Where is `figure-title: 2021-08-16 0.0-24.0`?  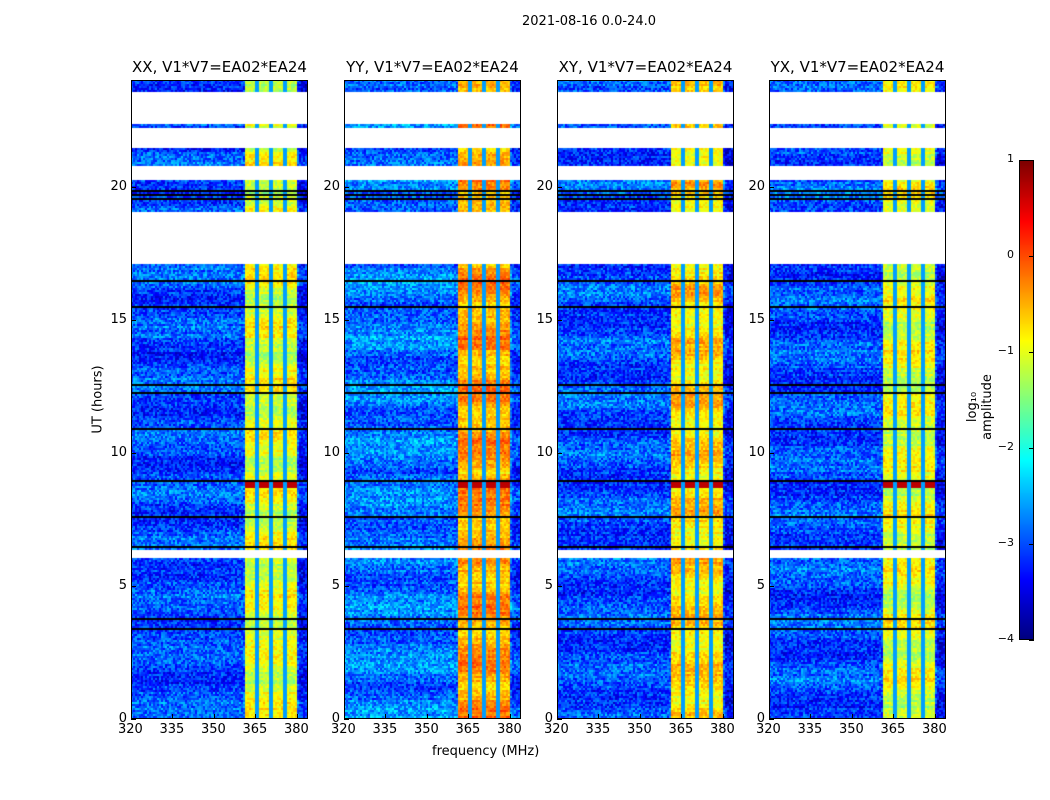
figure-title: 2021-08-16 0.0-24.0 is located at coordinates (589, 21).